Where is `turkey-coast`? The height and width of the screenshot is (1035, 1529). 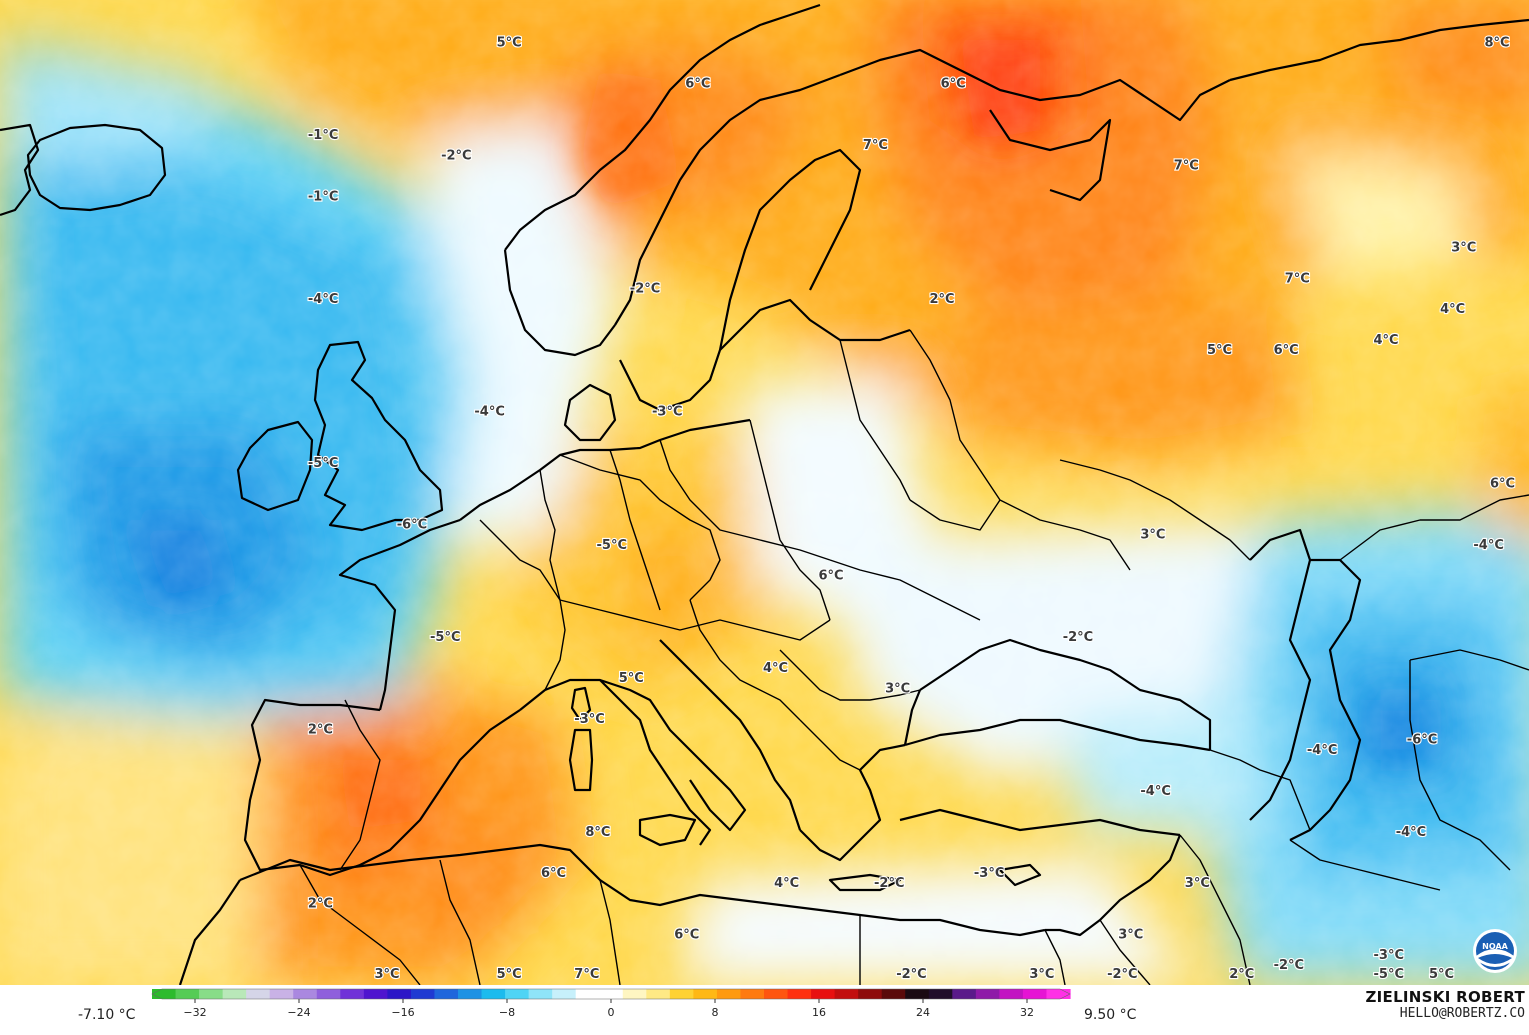
turkey-coast is located at coordinates (1057, 735).